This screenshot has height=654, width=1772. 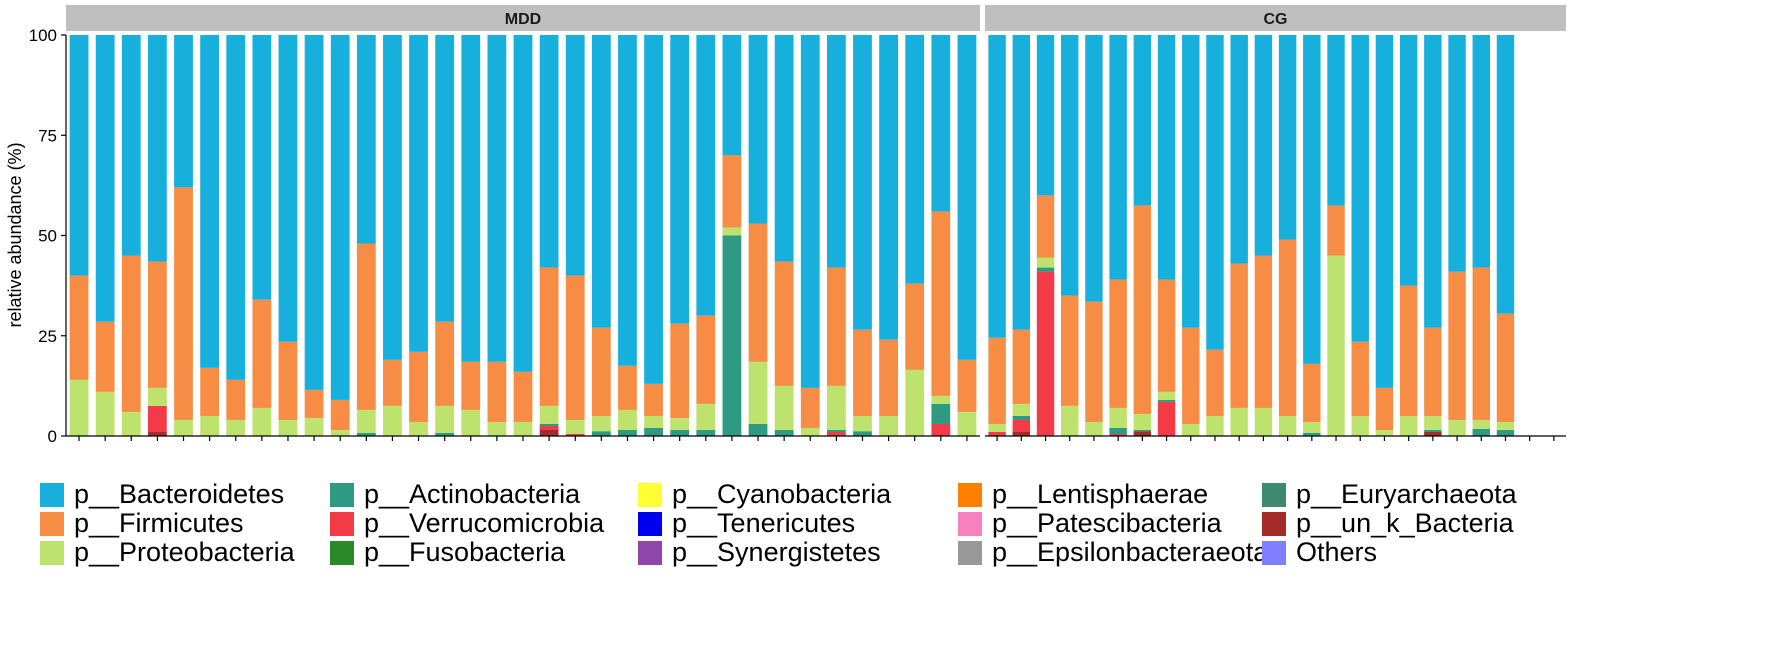 I want to click on facet-strips: MDD CG, so click(x=816, y=18).